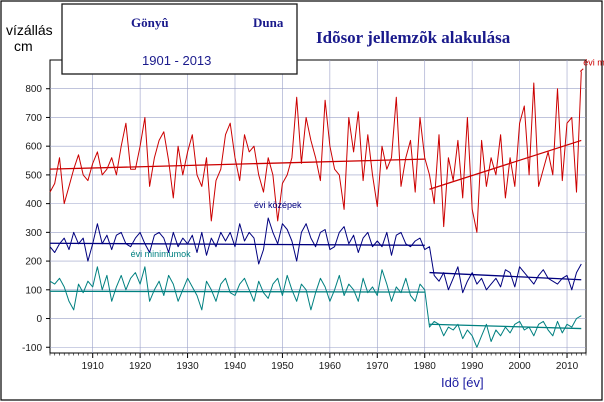  What do you see at coordinates (33, 118) in the screenshot?
I see `y-tick-label: 700` at bounding box center [33, 118].